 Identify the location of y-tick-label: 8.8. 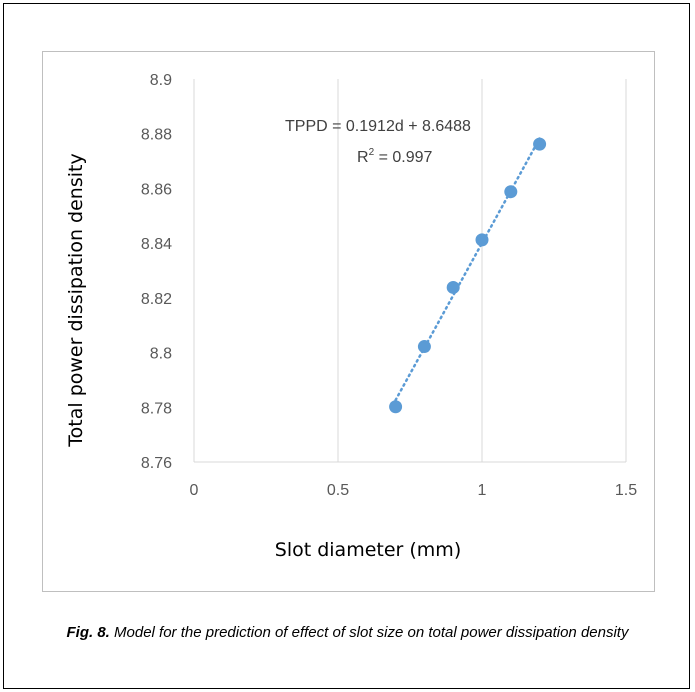
(161, 354).